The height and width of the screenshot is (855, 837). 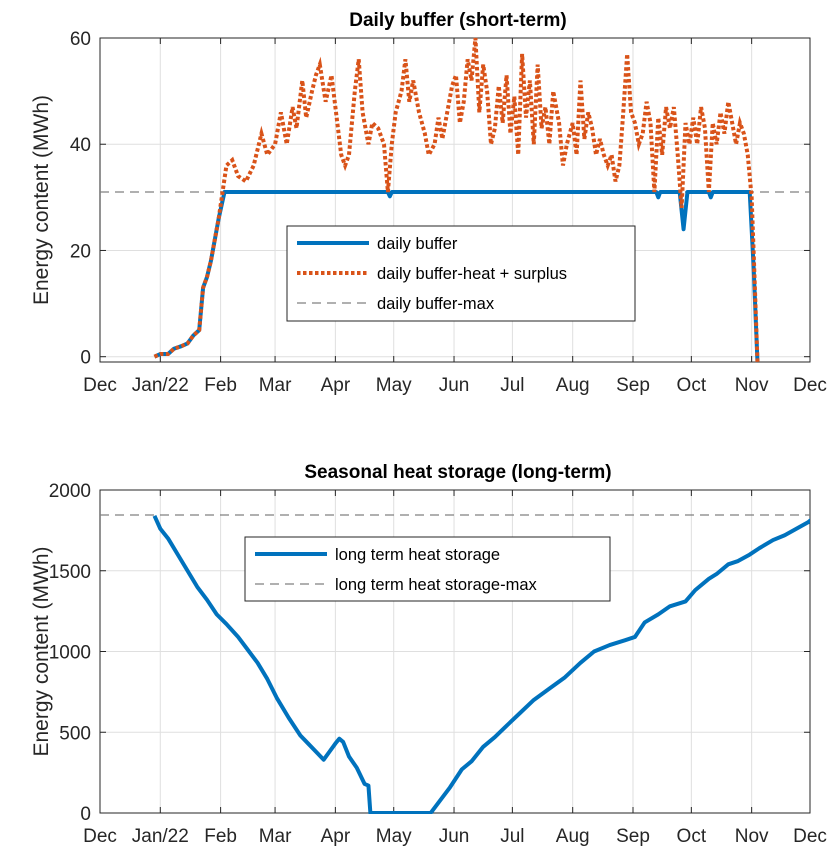 I want to click on y-tick-label: 2000, so click(x=70, y=491).